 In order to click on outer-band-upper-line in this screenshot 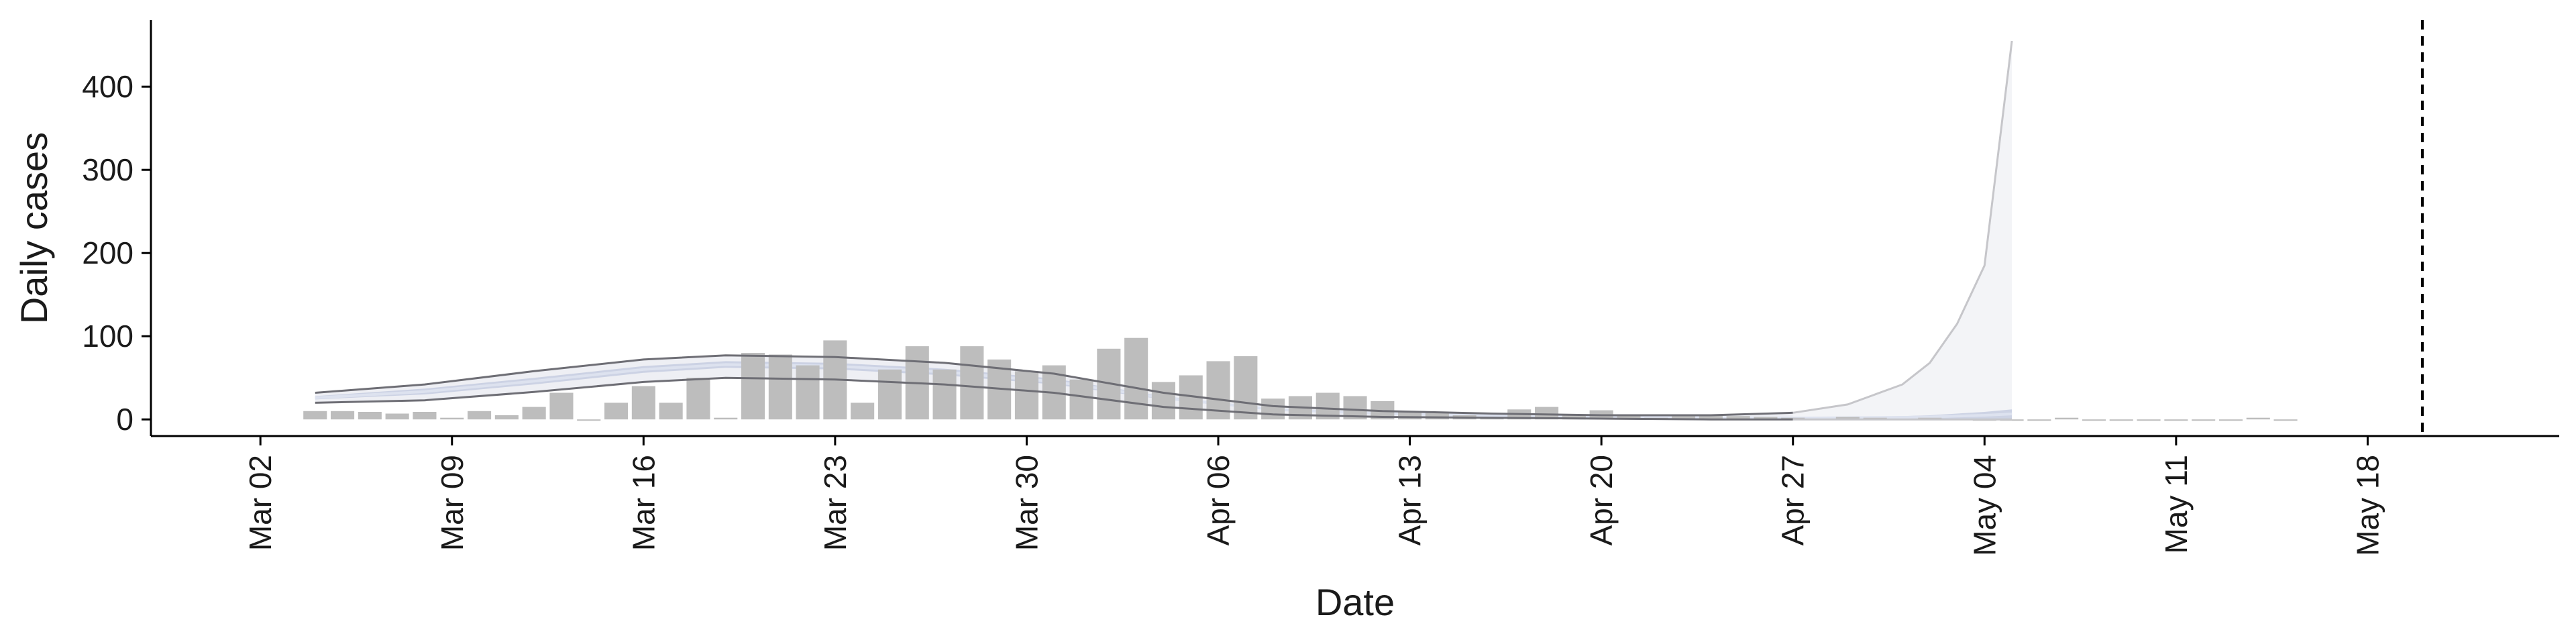, I will do `click(1054, 385)`.